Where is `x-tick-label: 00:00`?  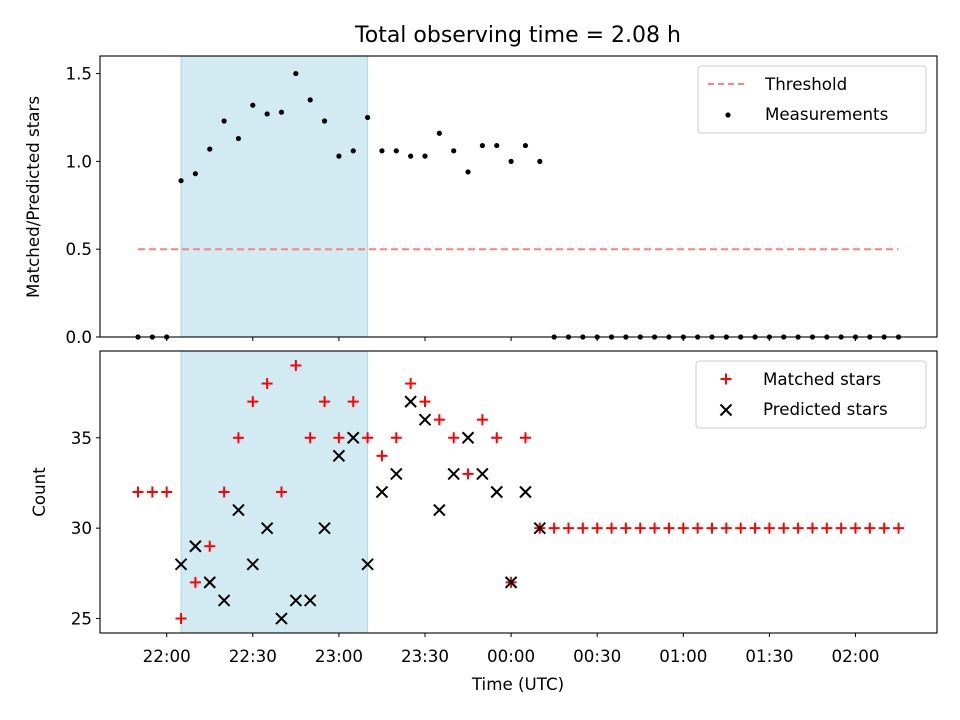 x-tick-label: 00:00 is located at coordinates (511, 656).